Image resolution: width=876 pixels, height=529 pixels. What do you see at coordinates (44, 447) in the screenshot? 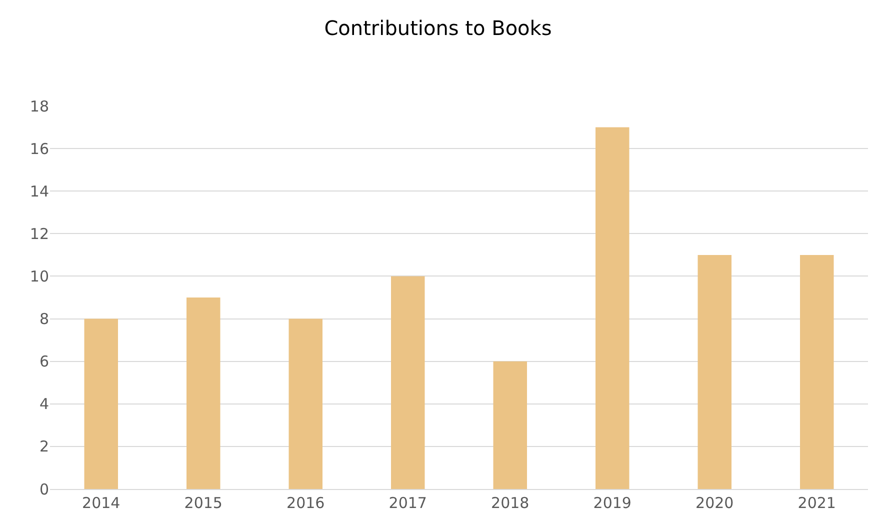
I see `y-tick-label: 2` at bounding box center [44, 447].